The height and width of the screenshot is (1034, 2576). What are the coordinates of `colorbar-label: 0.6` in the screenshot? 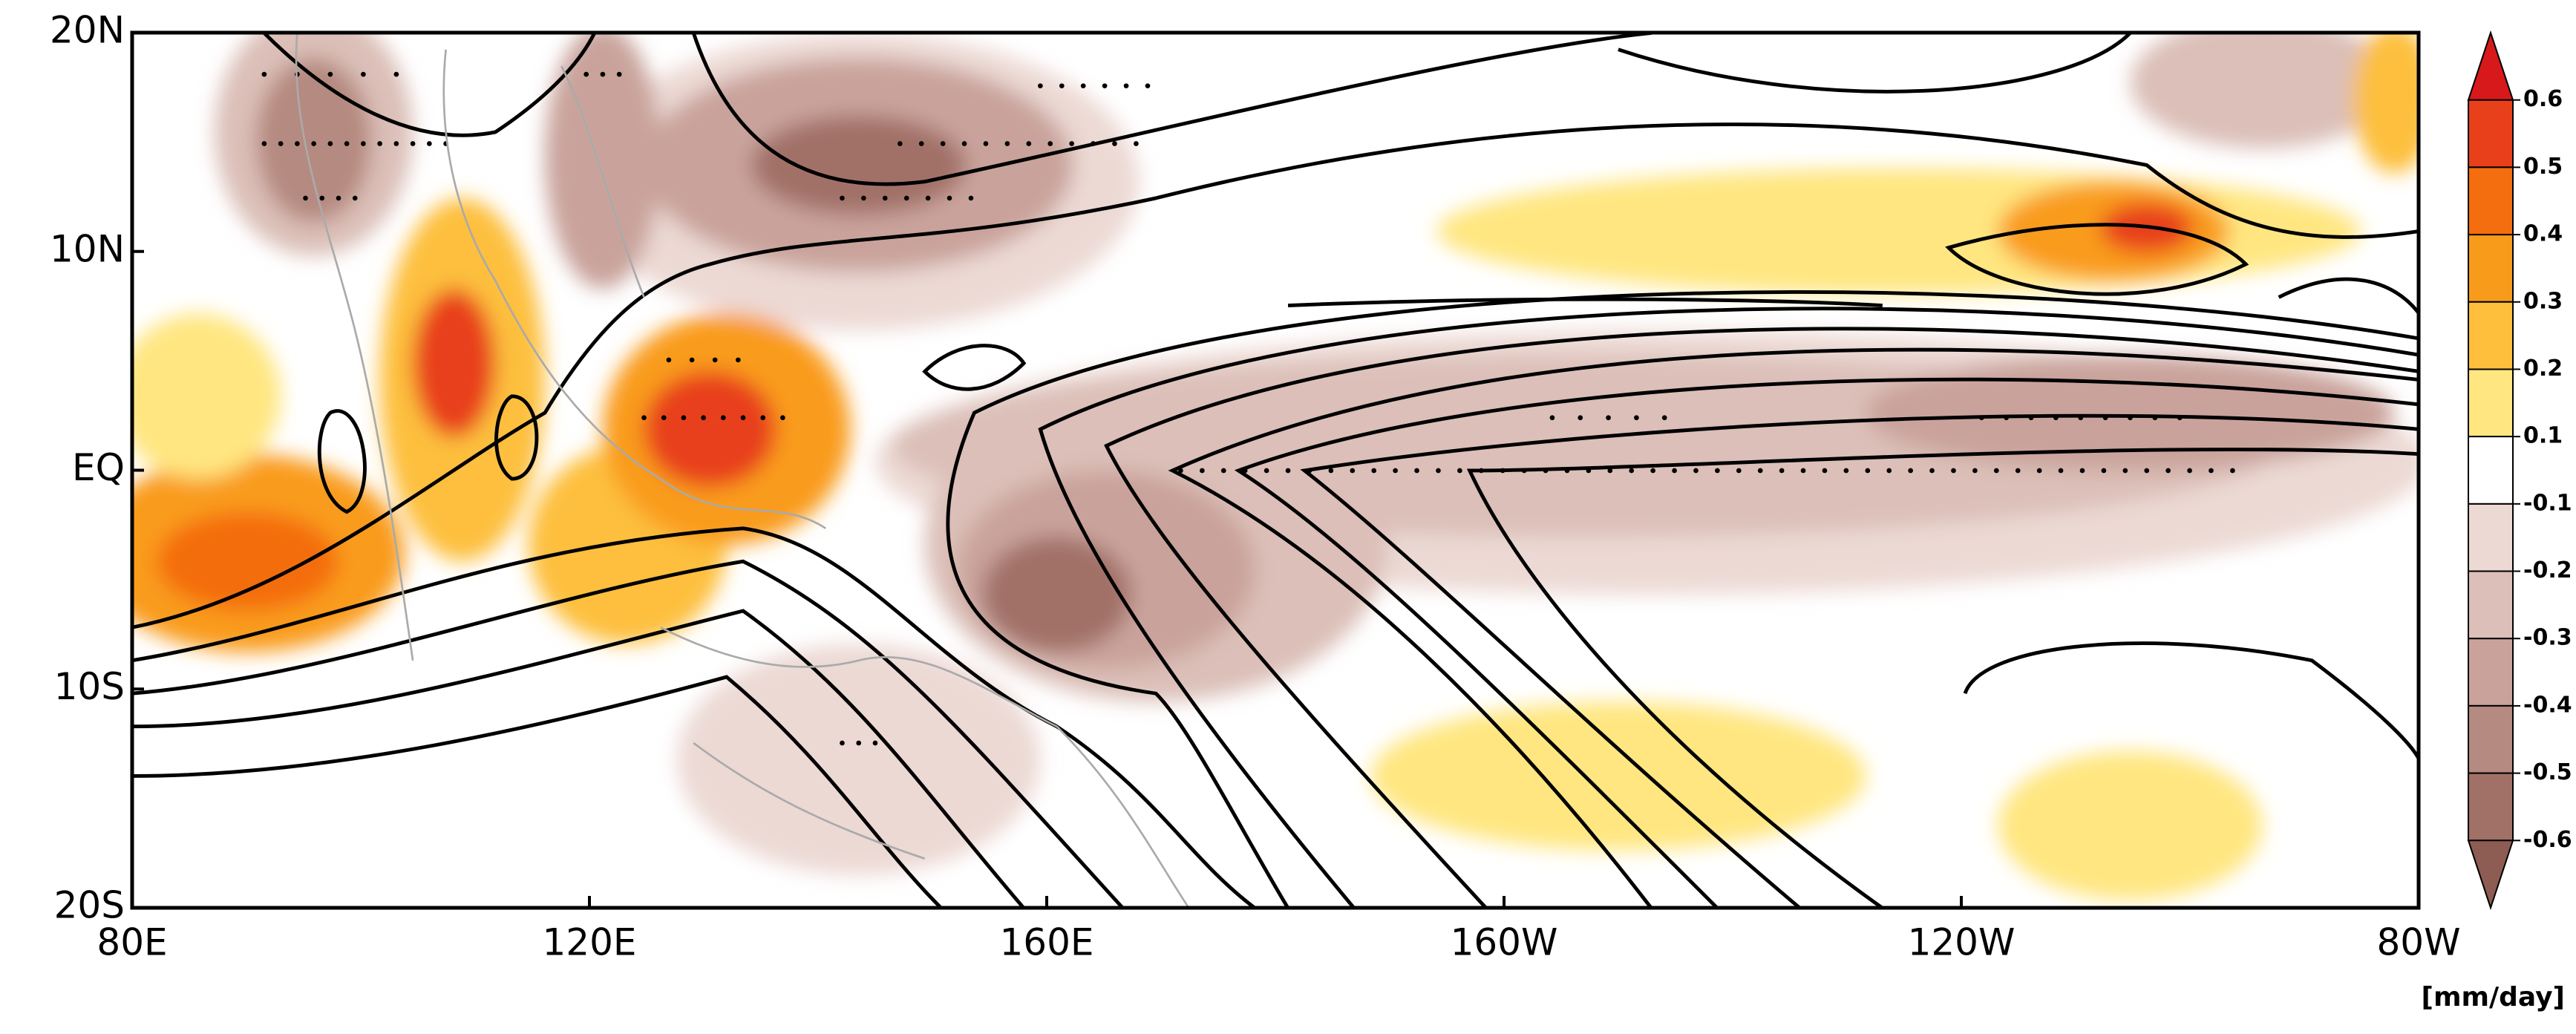 It's located at (2543, 99).